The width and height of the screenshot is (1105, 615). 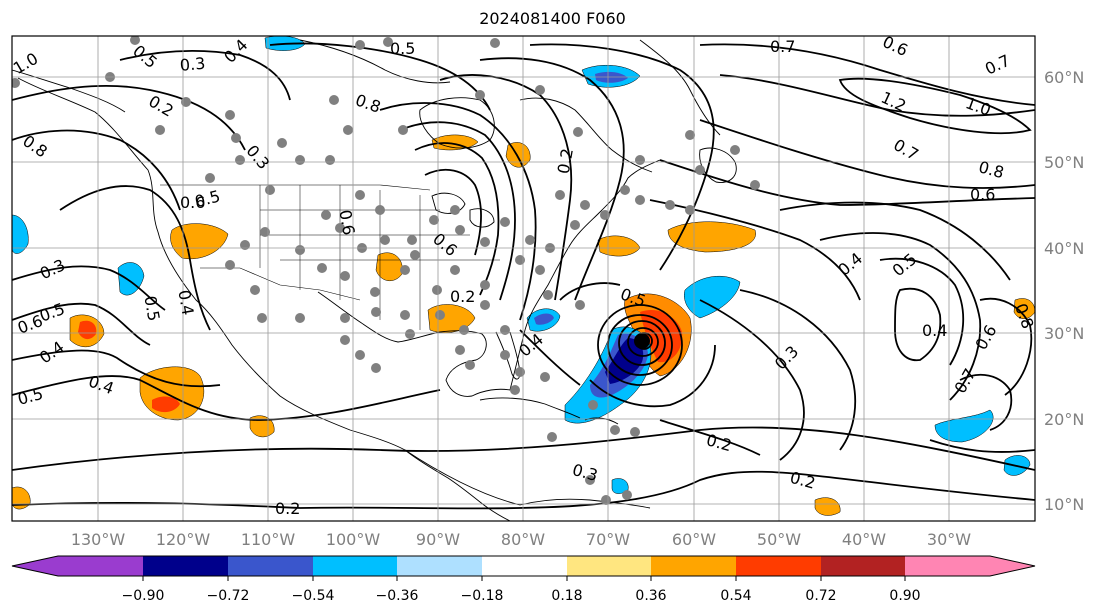 I want to click on lat-tick-label: 10°N, so click(x=1064, y=504).